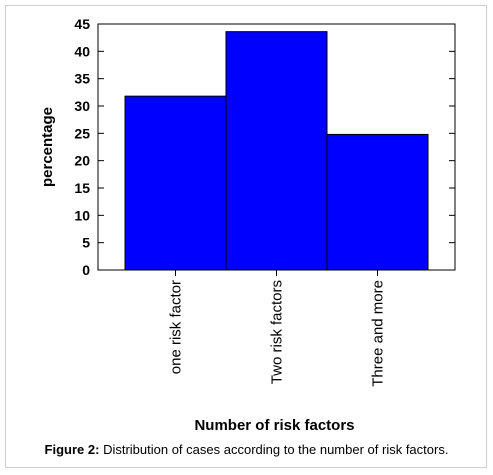  Describe the element at coordinates (82, 133) in the screenshot. I see `y-tick-label: 25` at that location.